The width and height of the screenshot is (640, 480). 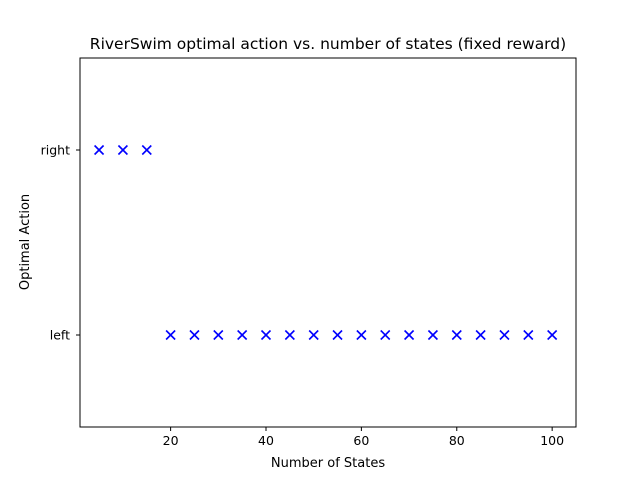 I want to click on x-axis-label: Number of States, so click(x=328, y=463).